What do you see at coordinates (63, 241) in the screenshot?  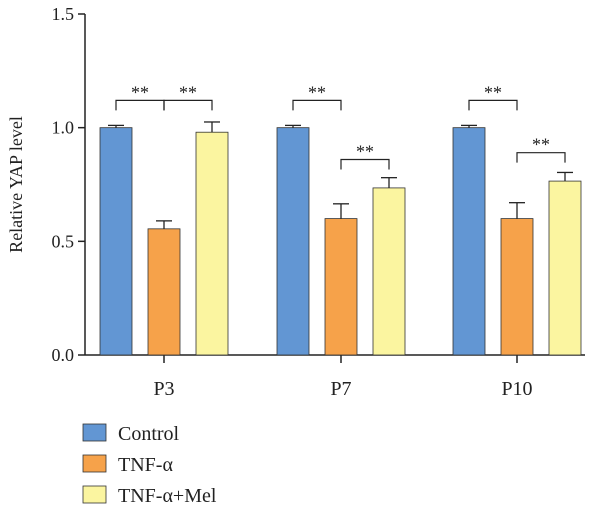 I see `y-tick-label: 0.5` at bounding box center [63, 241].